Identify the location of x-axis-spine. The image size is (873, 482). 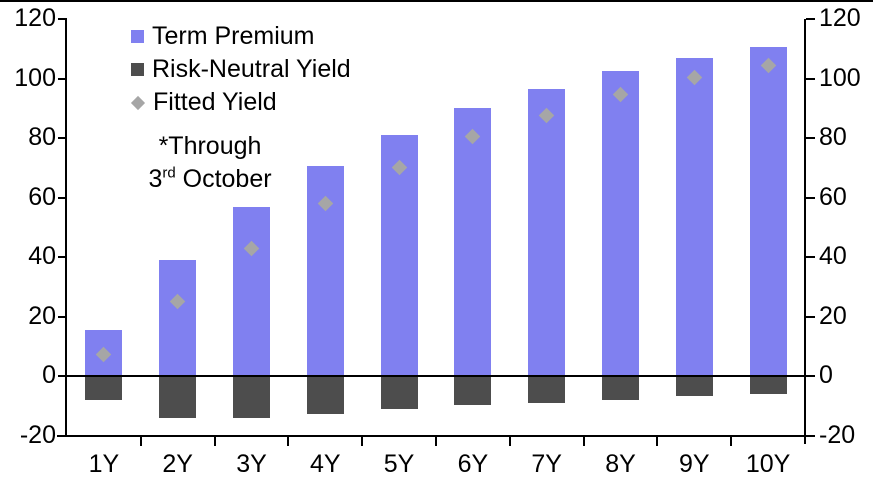
(435, 436).